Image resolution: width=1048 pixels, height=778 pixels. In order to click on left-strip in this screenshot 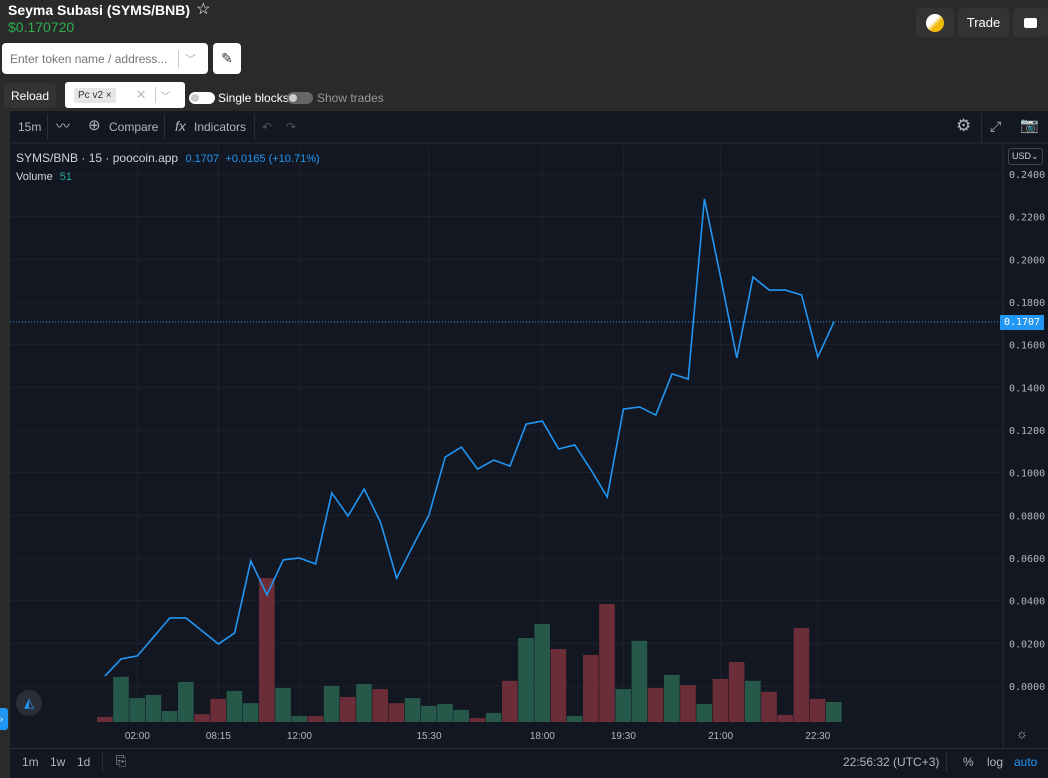, I will do `click(5, 444)`.